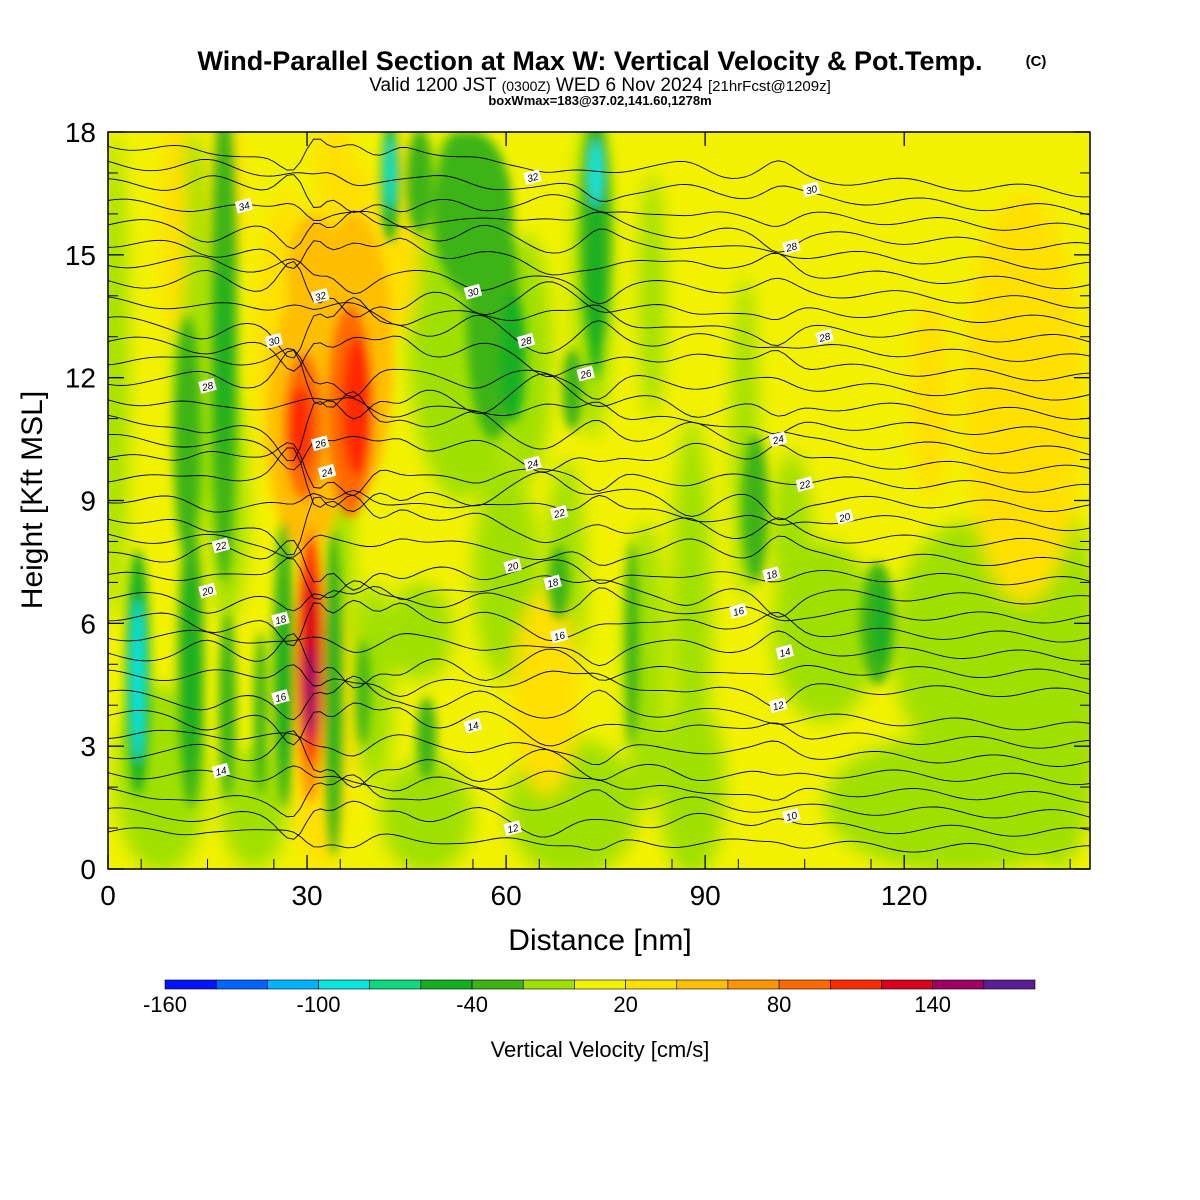 This screenshot has height=1200, width=1200. Describe the element at coordinates (80, 132) in the screenshot. I see `y-tick-label: 18` at that location.